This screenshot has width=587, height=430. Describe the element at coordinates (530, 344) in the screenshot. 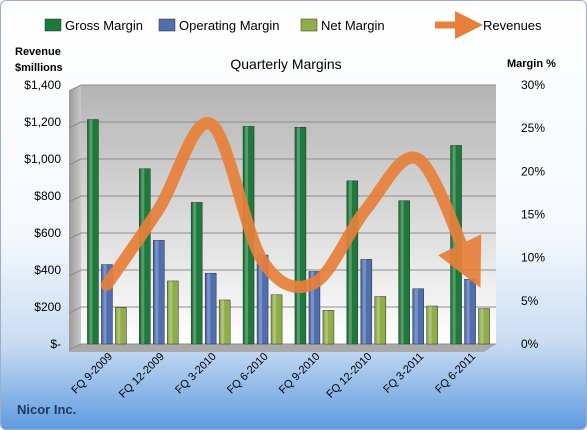

I see `right-tick-label: 0%` at that location.